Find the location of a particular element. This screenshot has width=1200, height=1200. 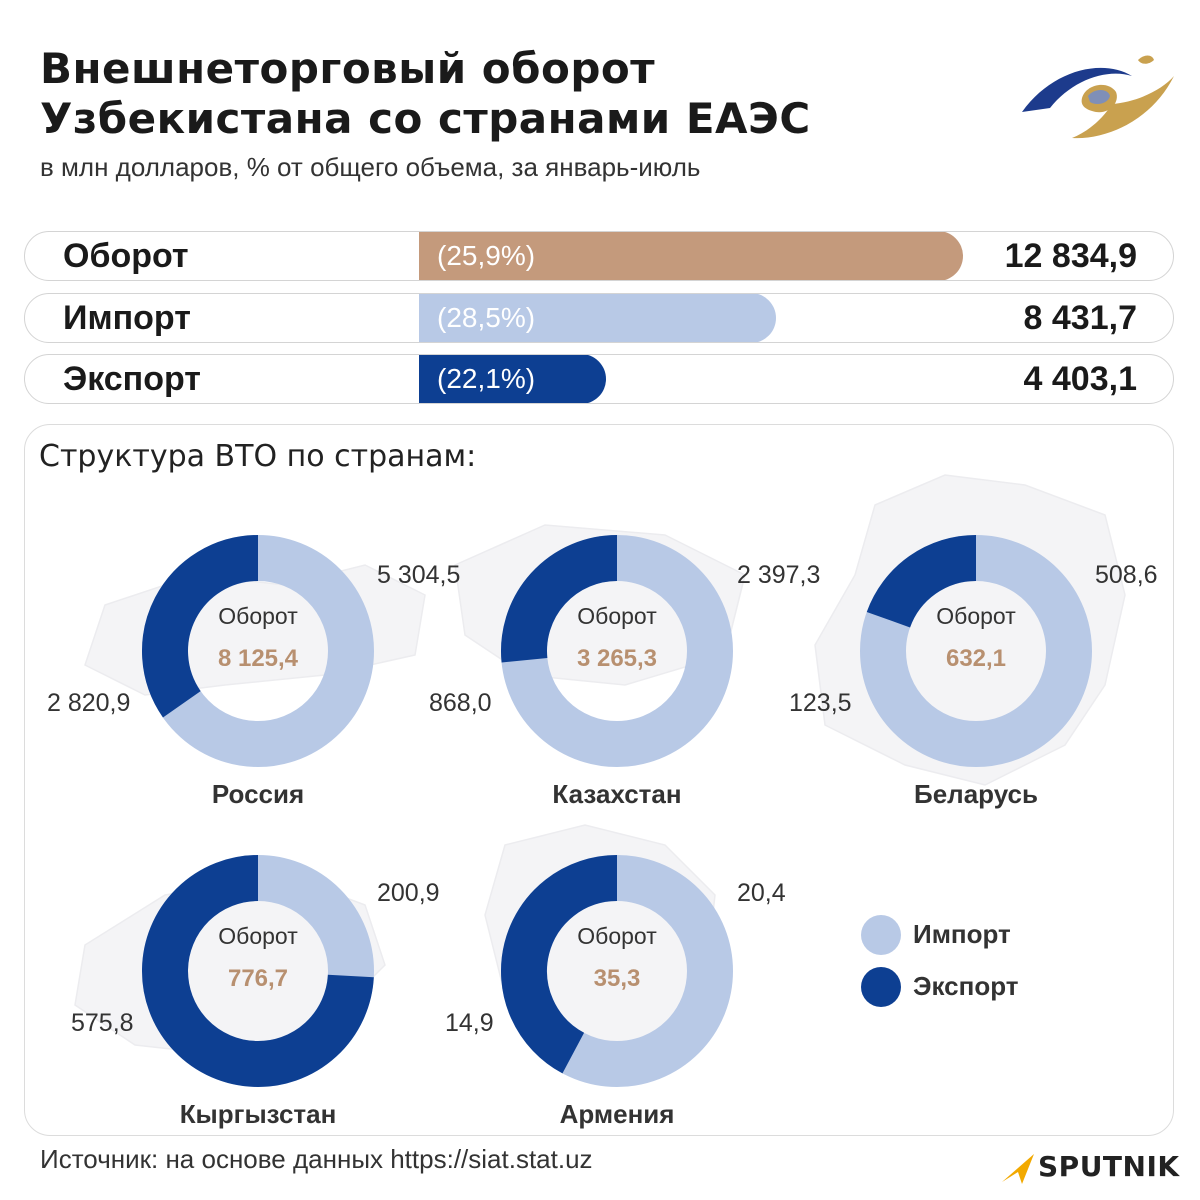

donut-center-value: 3 265,3 is located at coordinates (617, 658).